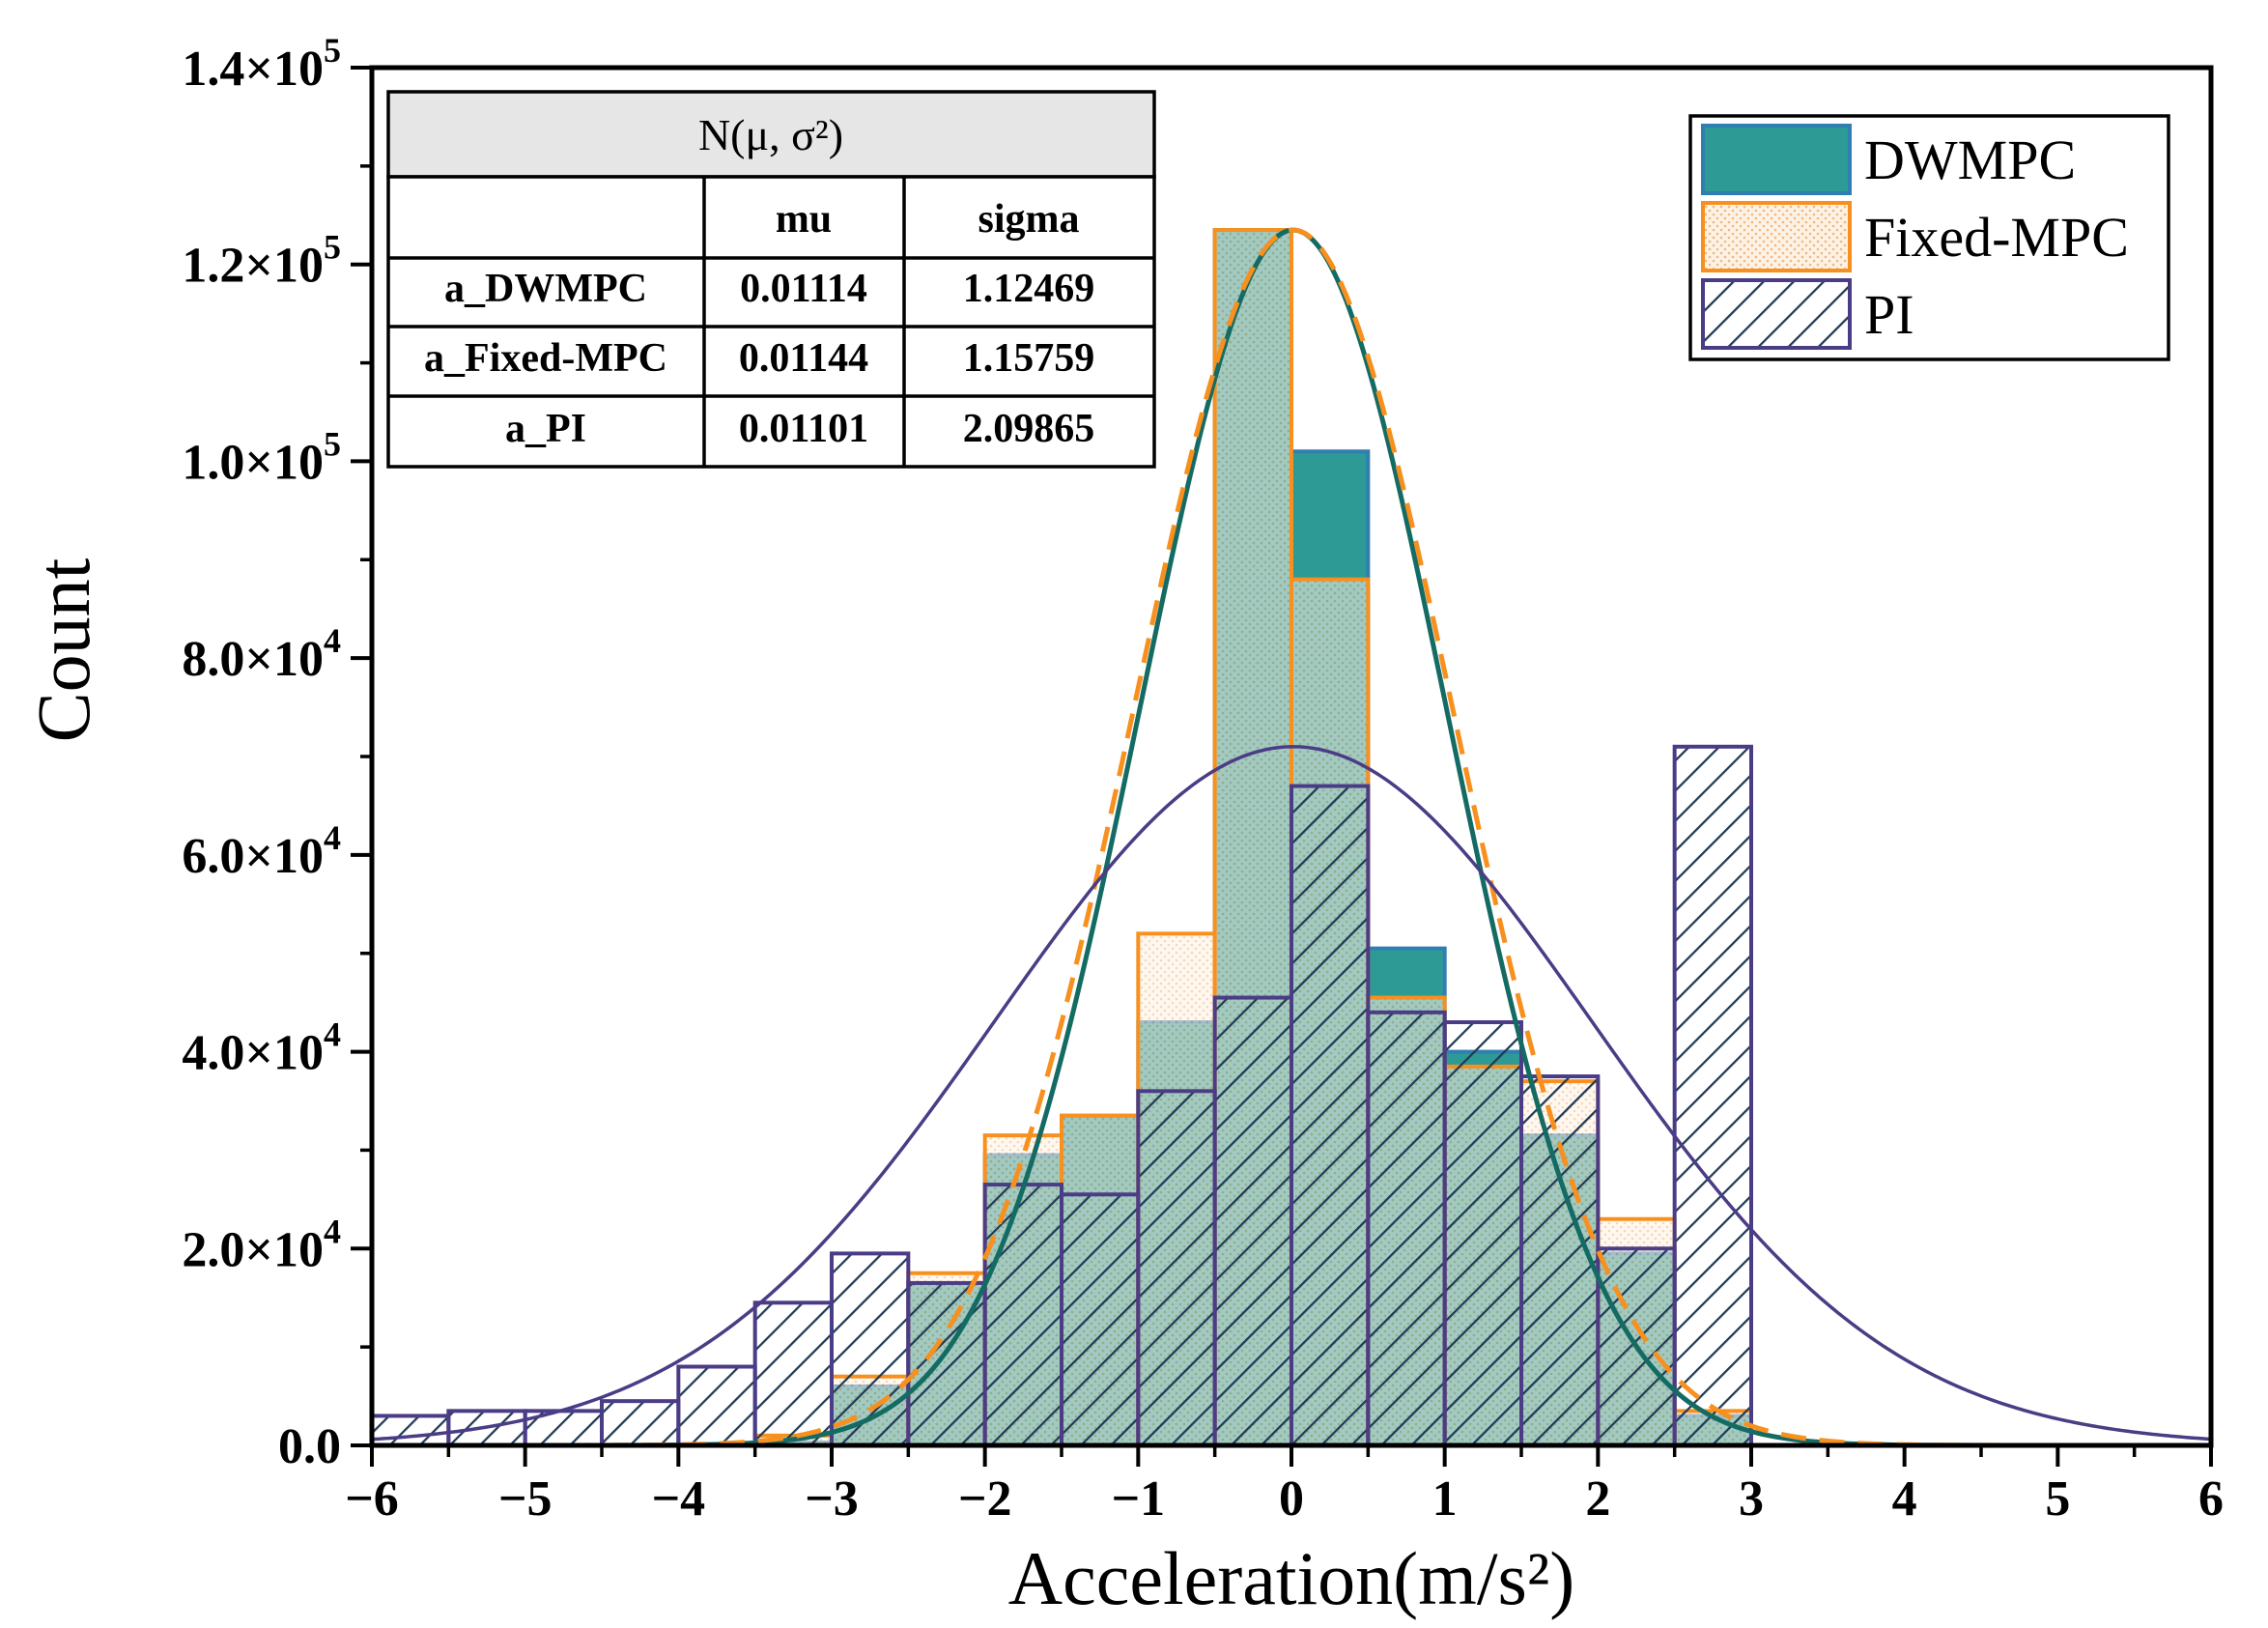  I want to click on table-cell-sigma: 1.15759, so click(1029, 358).